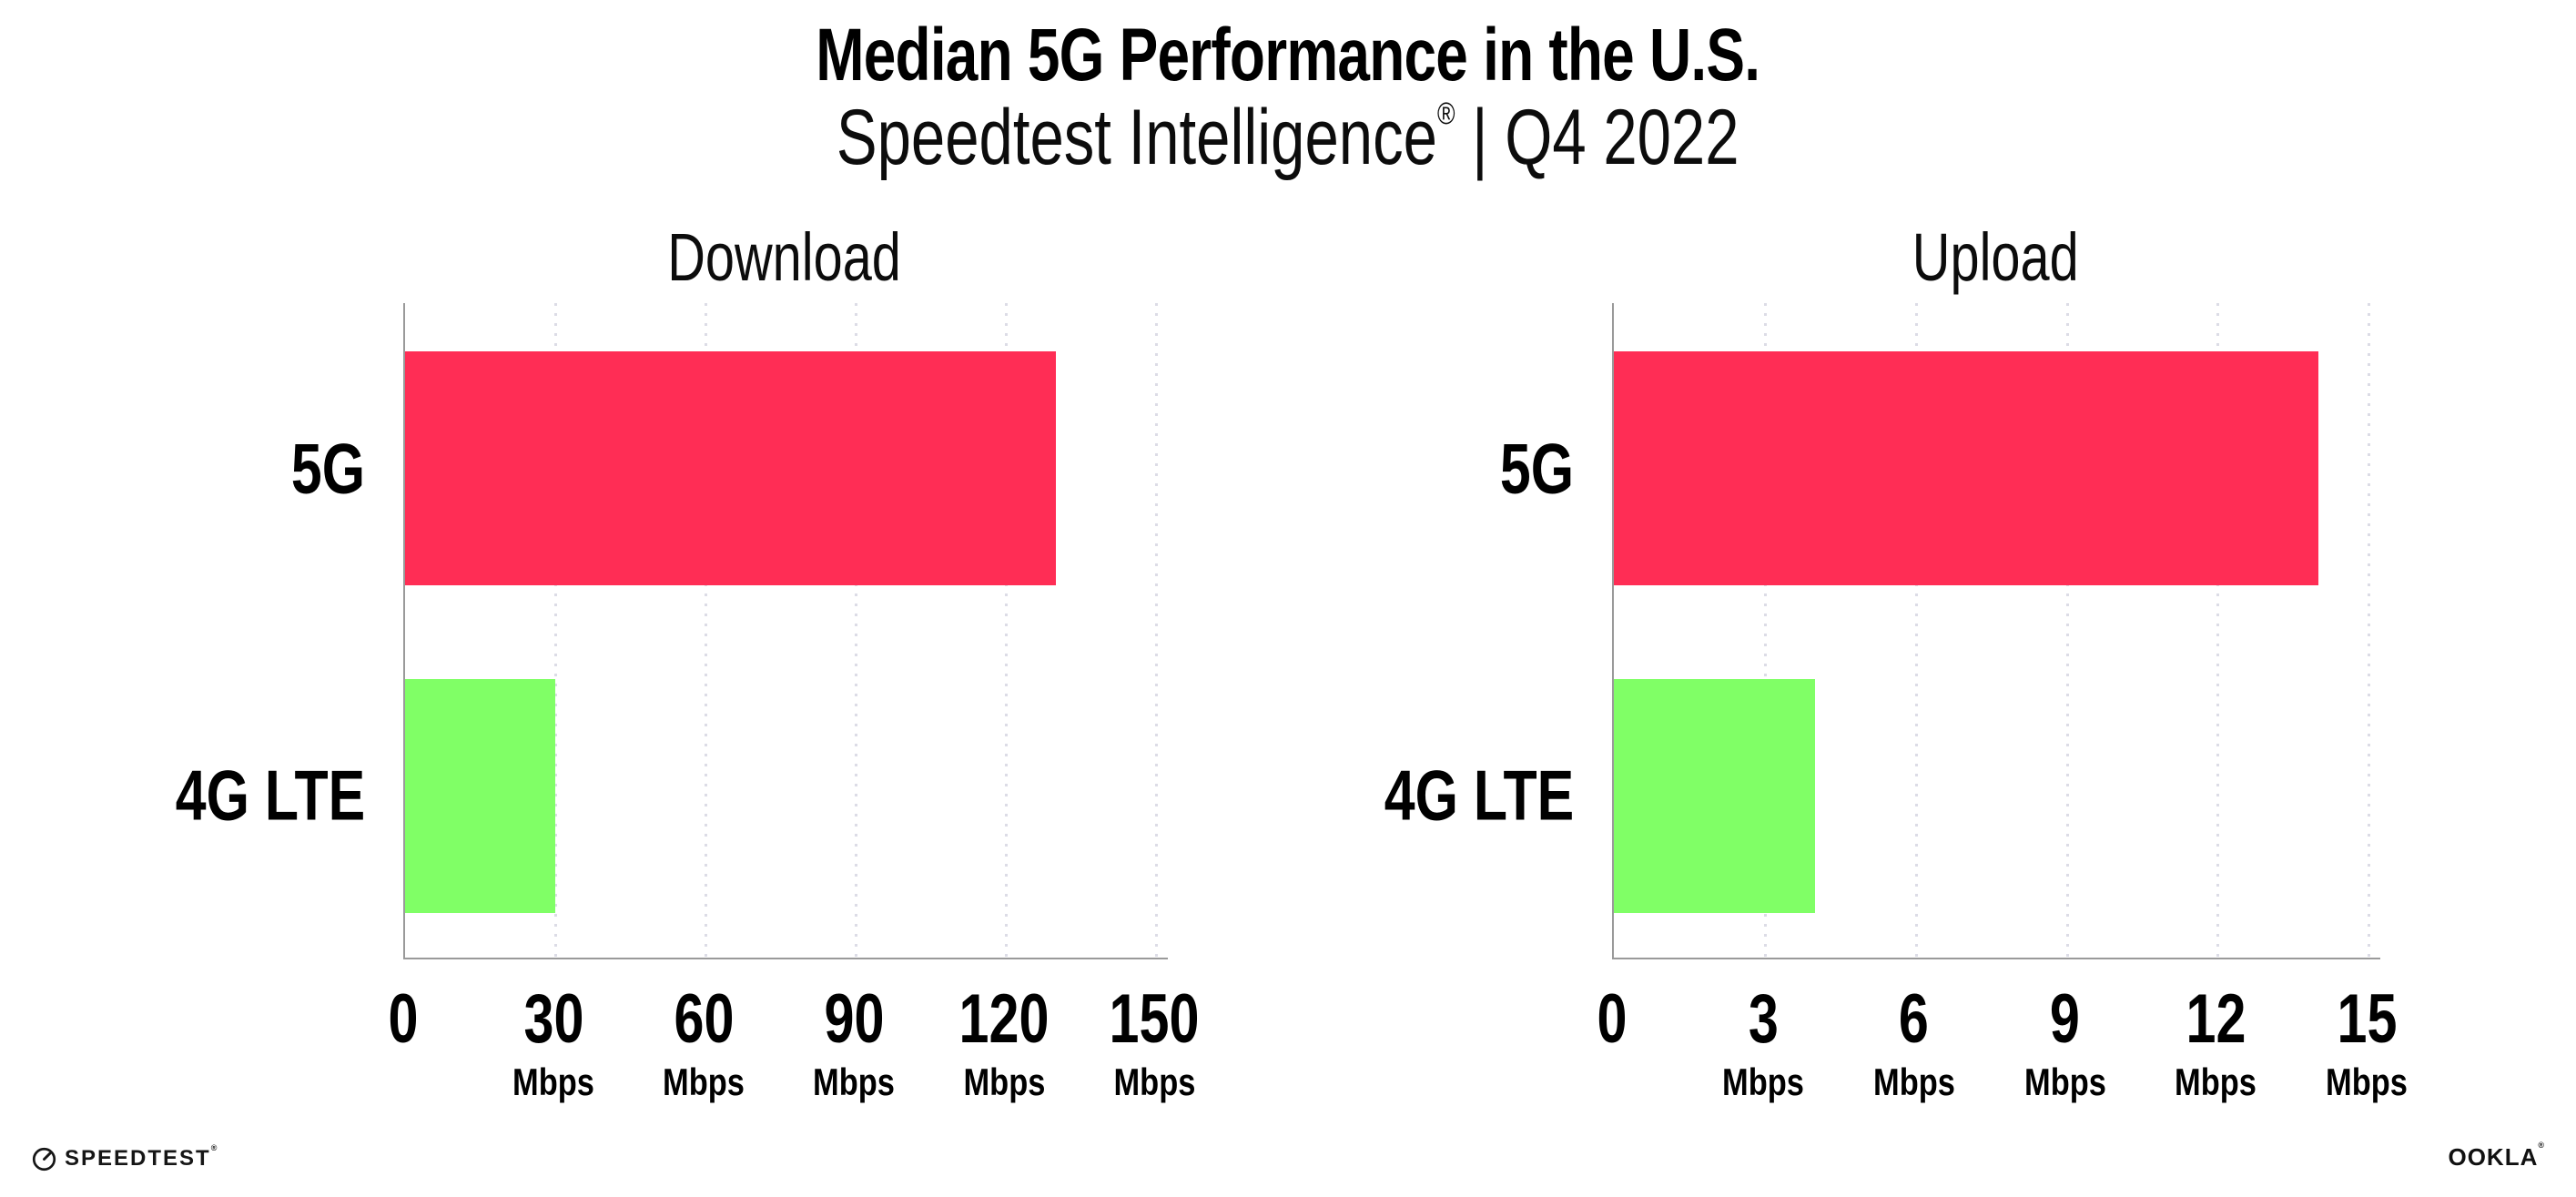 The image size is (2576, 1197). What do you see at coordinates (1392, 630) in the screenshot?
I see `category-labels-upload: 5G 4G LTE` at bounding box center [1392, 630].